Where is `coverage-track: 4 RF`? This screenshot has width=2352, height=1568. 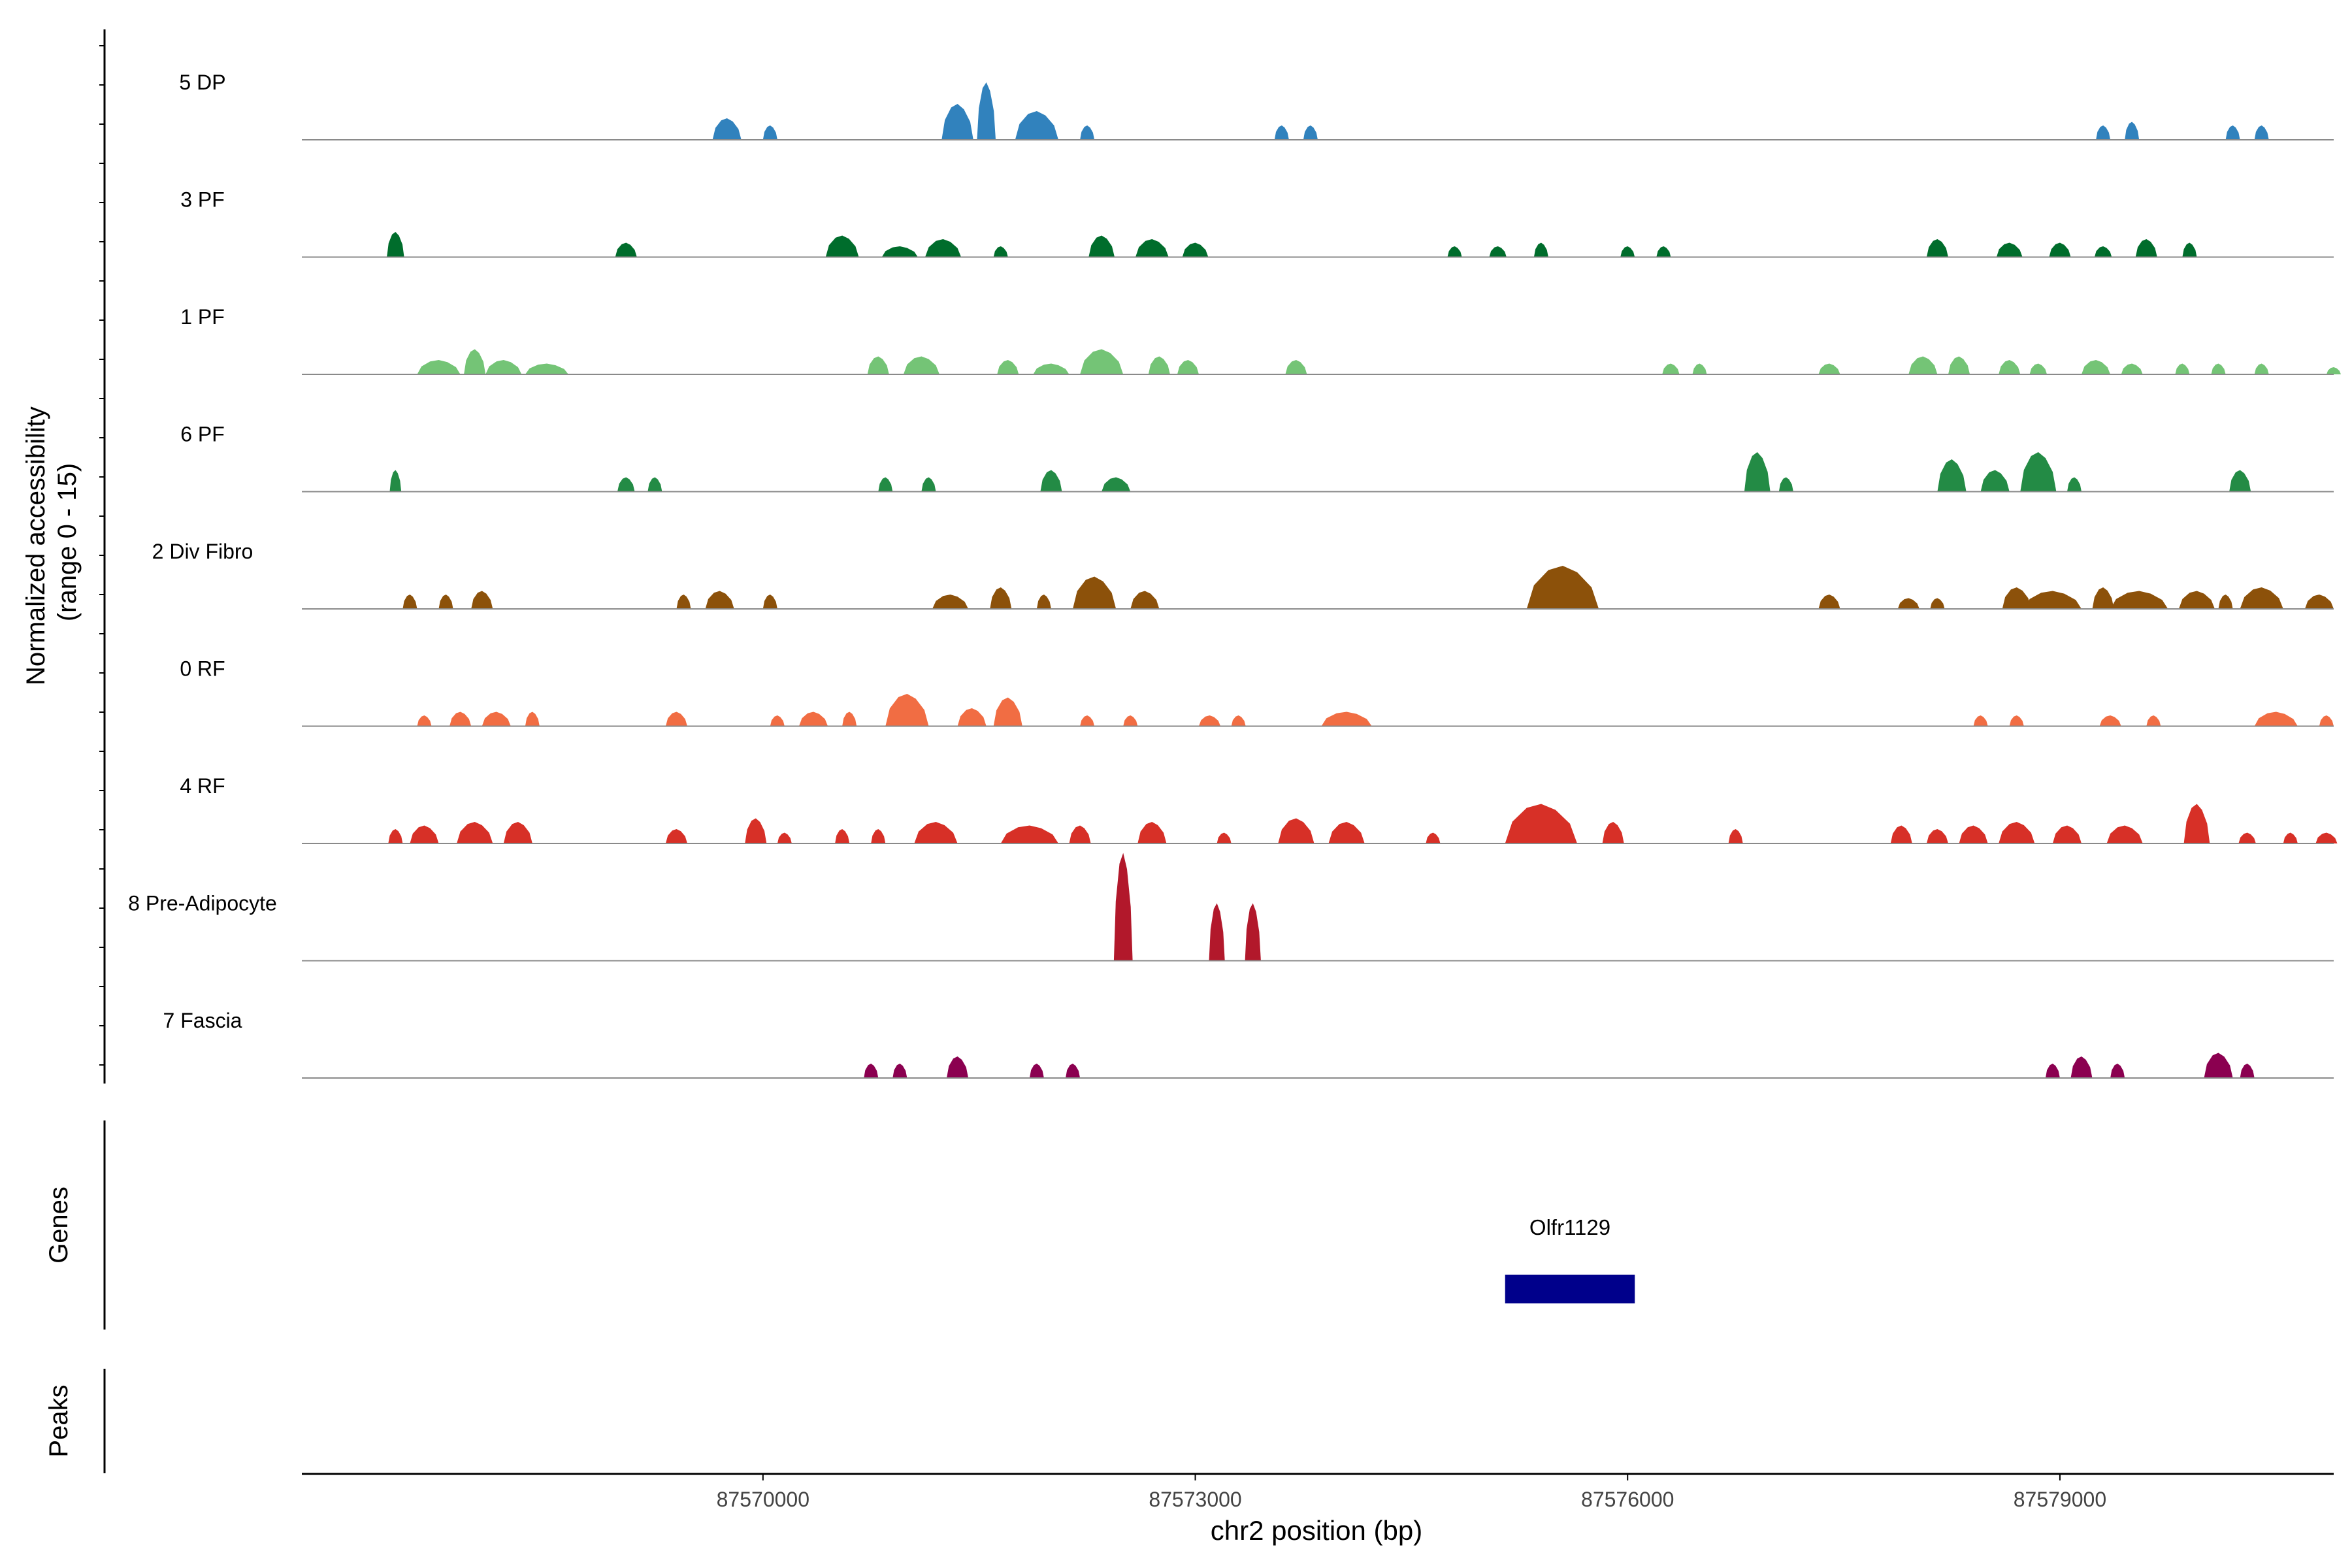 coverage-track: 4 RF is located at coordinates (1259, 809).